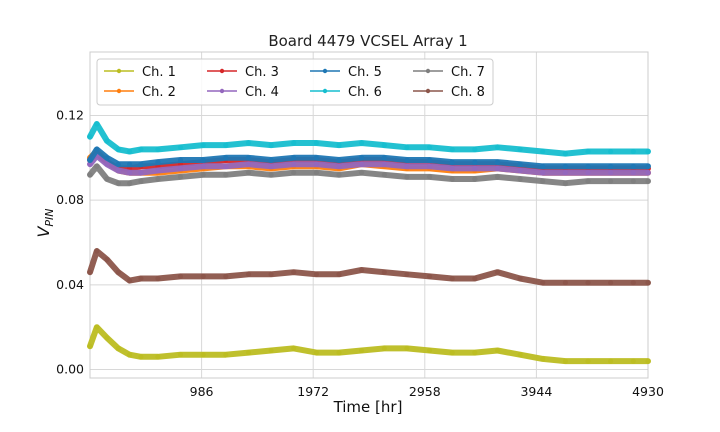 This screenshot has width=720, height=432. I want to click on y-tick-label: 0.00, so click(70, 369).